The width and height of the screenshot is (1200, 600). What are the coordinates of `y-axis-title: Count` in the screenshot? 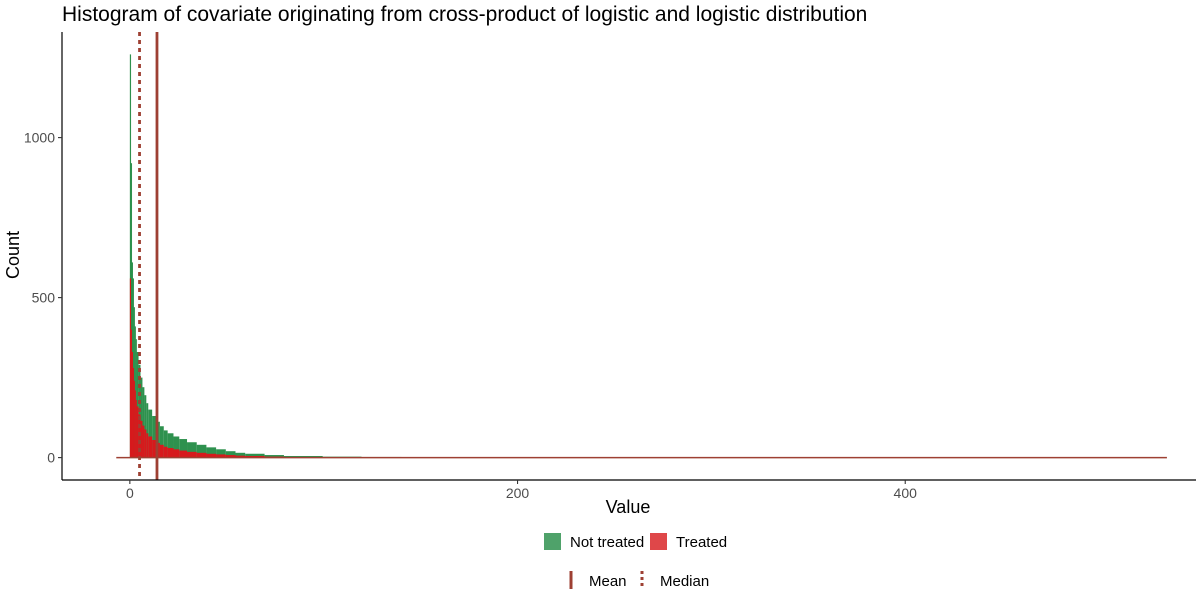 It's located at (13, 255).